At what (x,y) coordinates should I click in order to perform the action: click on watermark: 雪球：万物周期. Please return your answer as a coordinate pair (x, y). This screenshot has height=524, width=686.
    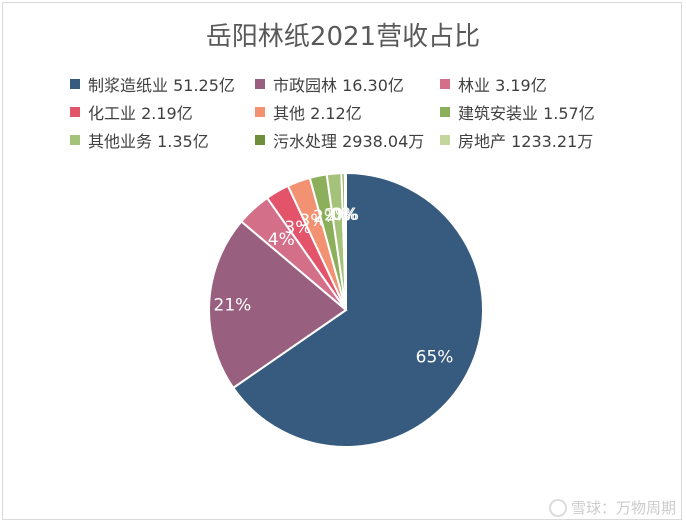
    Looking at the image, I should click on (612, 507).